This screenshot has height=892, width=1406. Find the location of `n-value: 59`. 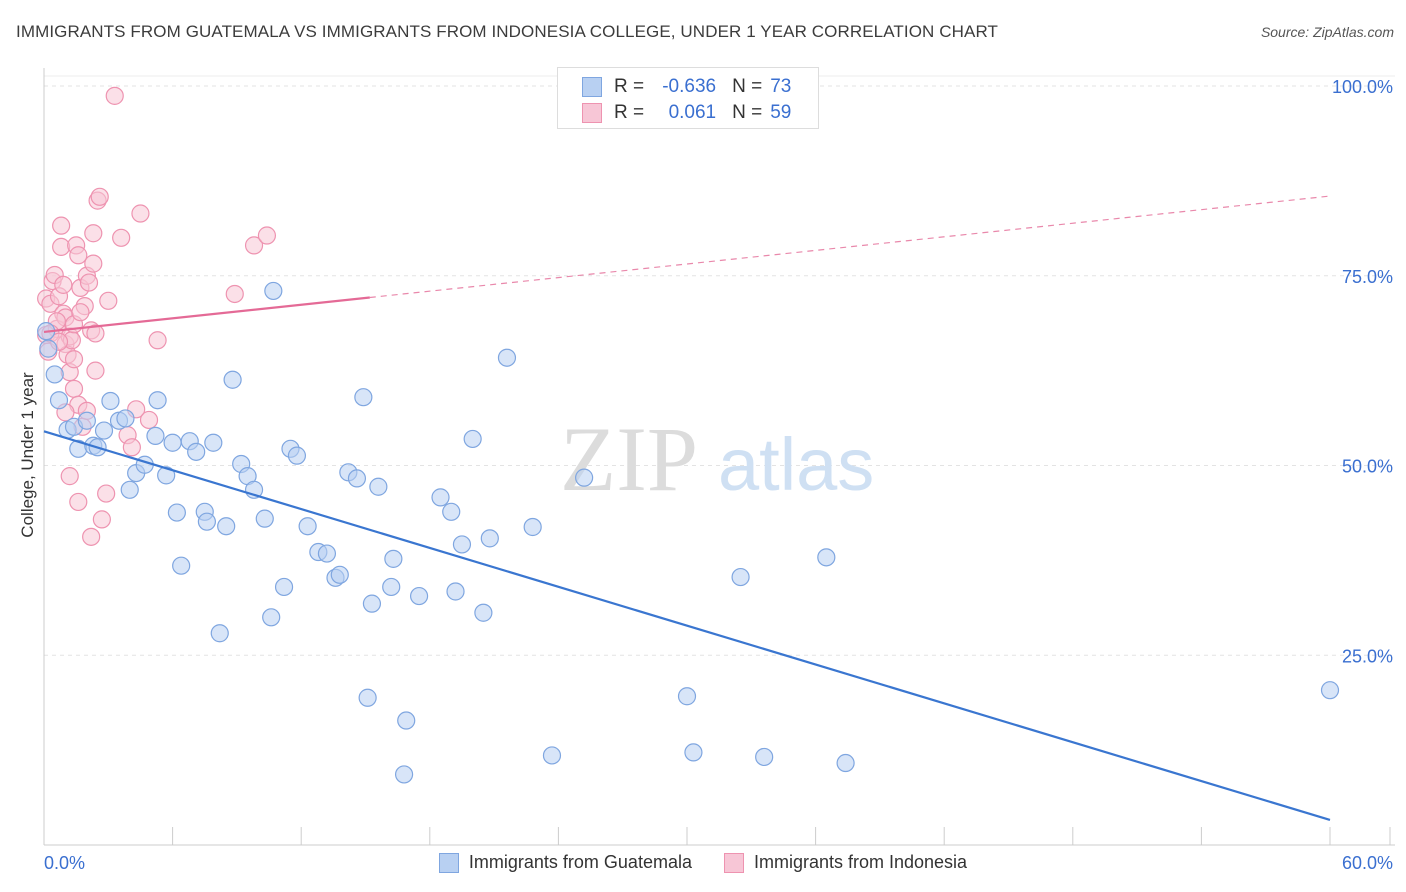

n-value: 59 is located at coordinates (781, 112).